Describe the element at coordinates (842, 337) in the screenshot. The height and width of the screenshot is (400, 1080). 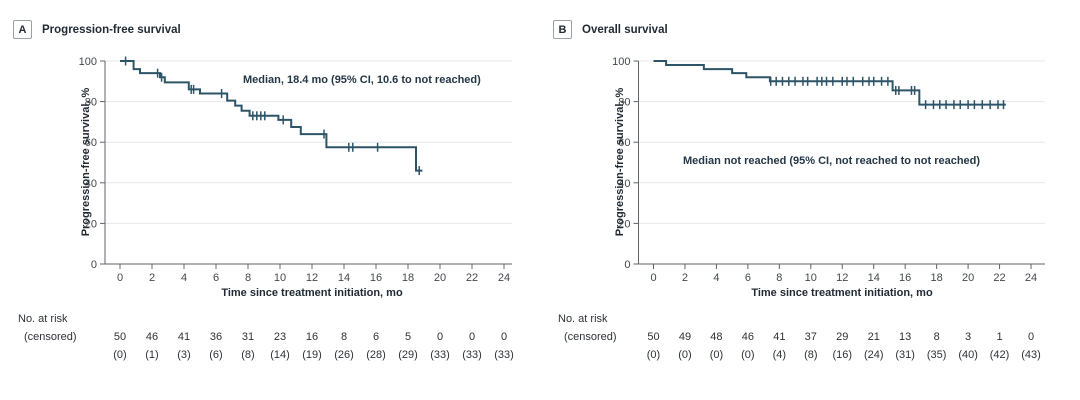
I see `risk-count: 29` at that location.